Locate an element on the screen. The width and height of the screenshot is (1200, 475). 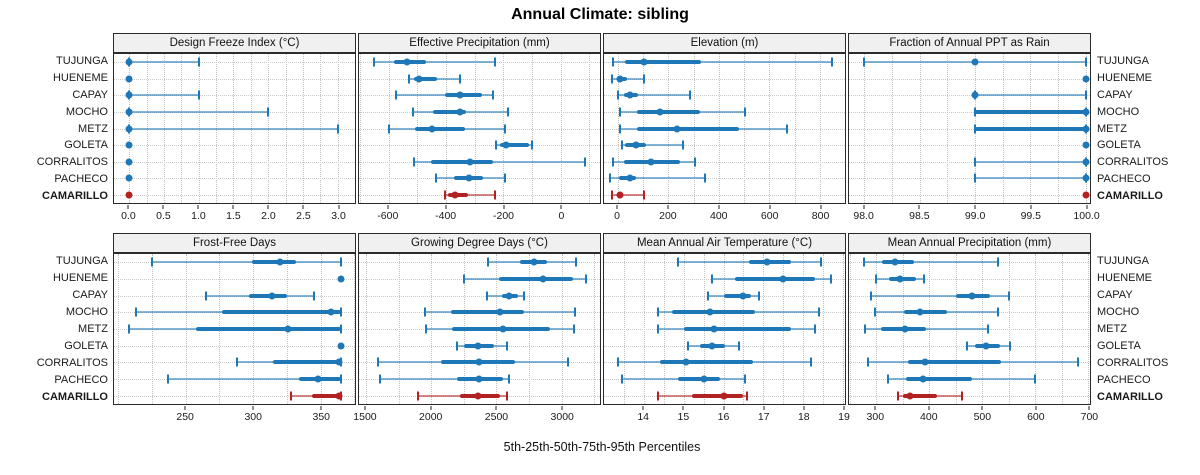
row-label-right-camarillo: CAMARILLO is located at coordinates (1130, 396).